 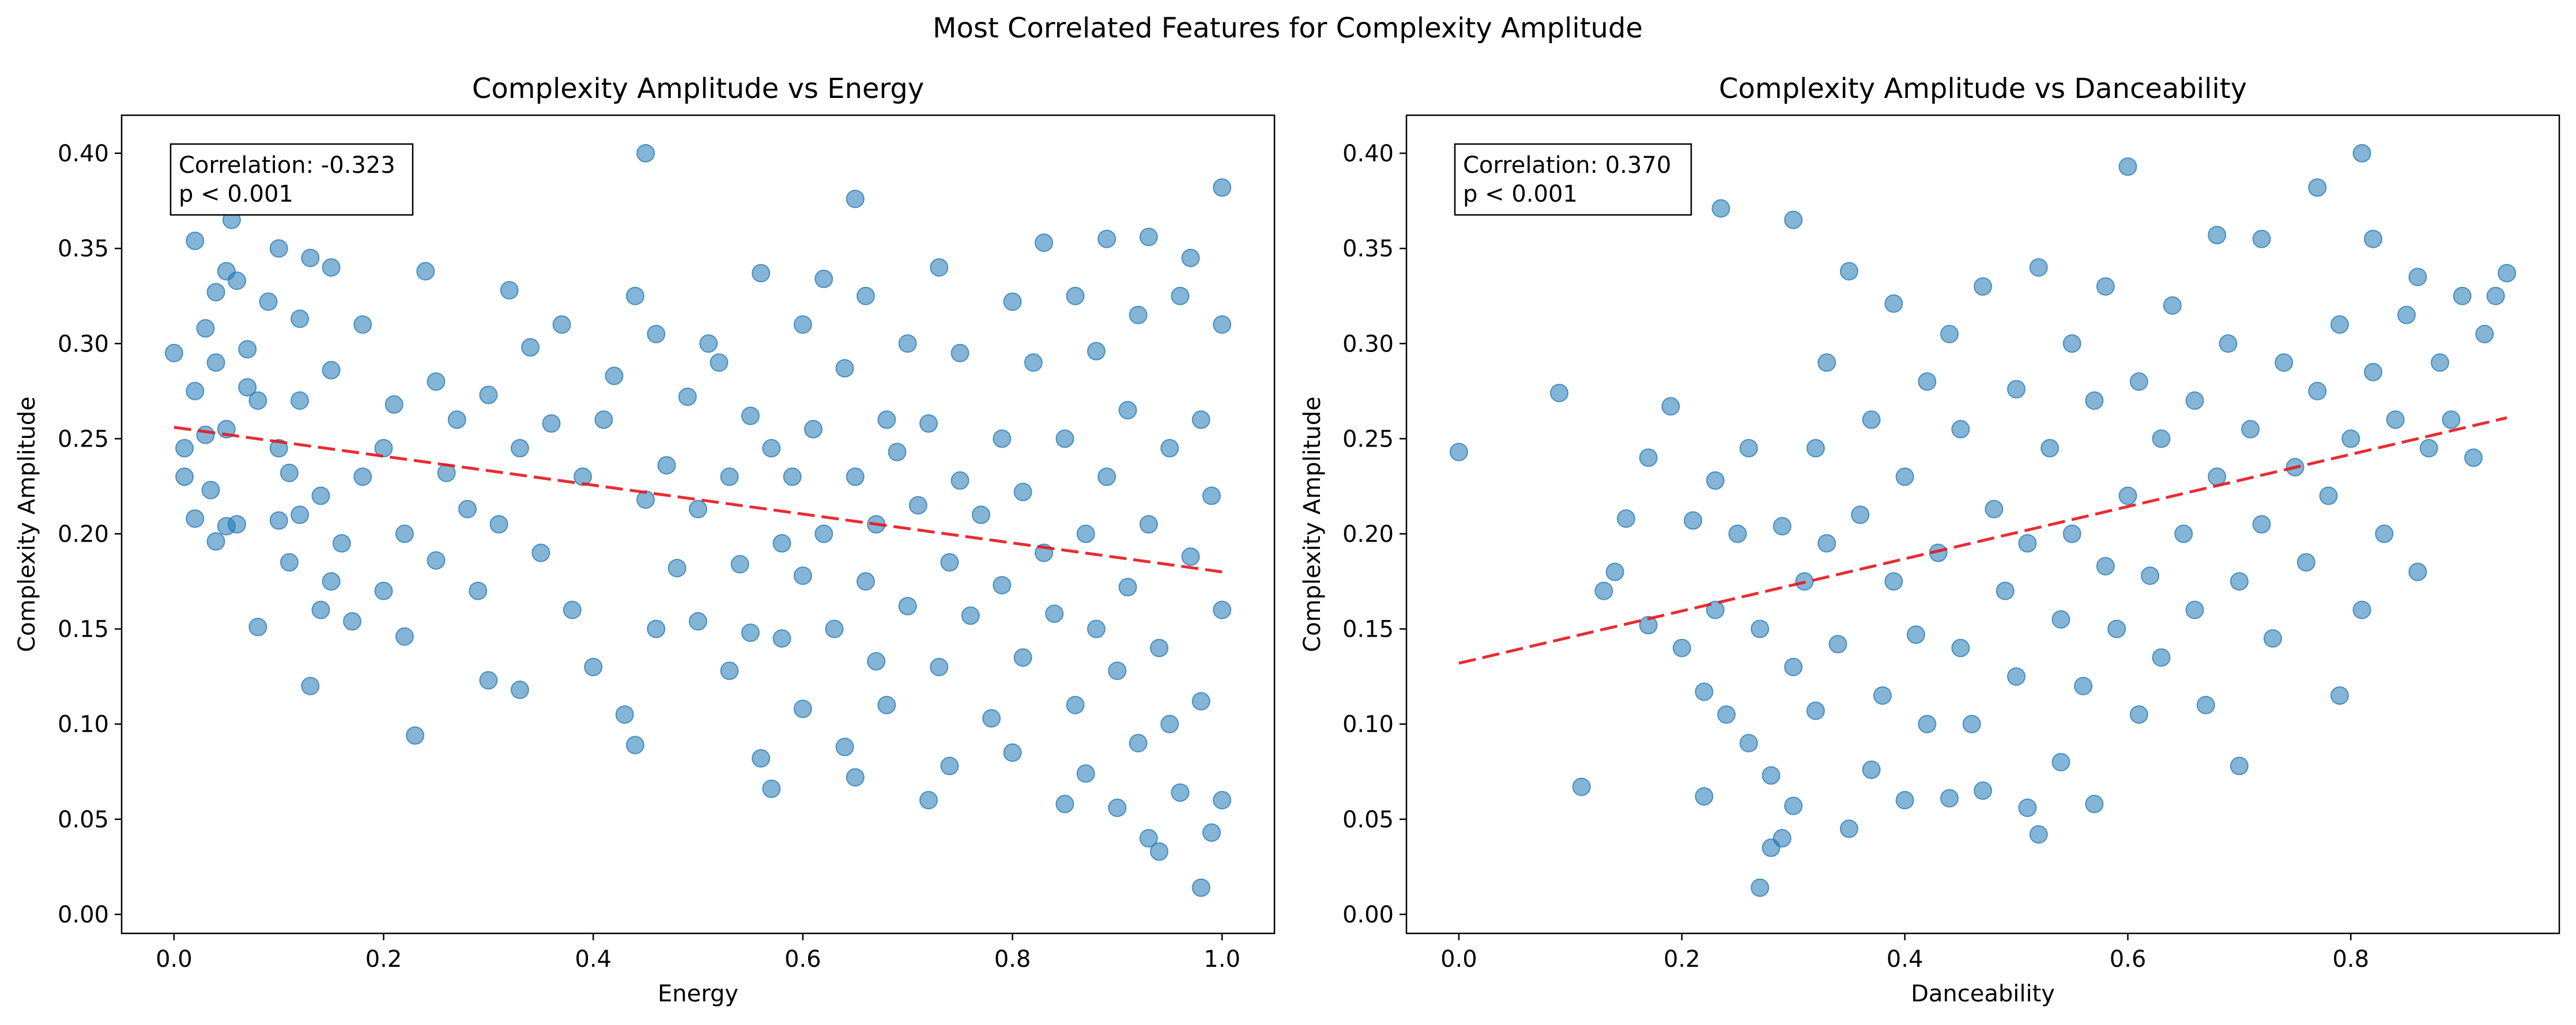 What do you see at coordinates (698, 953) in the screenshot?
I see `energy-x-ticks: 0.0 0.2 0.4 0.6 0.8 1.0` at bounding box center [698, 953].